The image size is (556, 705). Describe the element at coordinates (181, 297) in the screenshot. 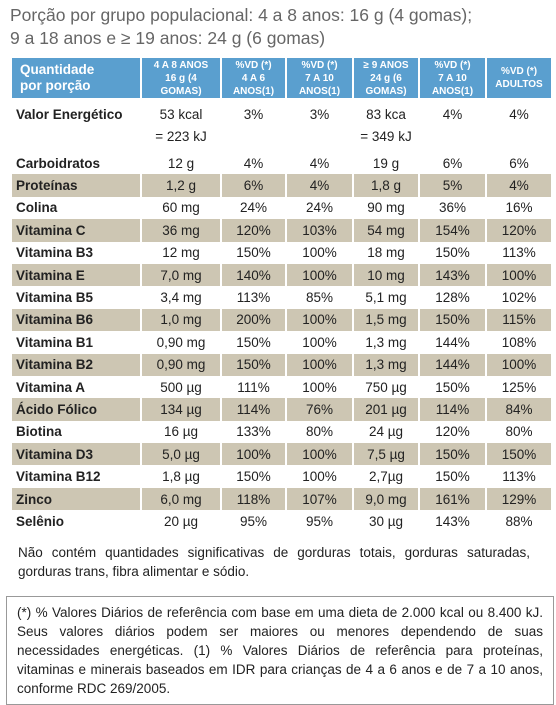

I see `table-cell: 3,4 mg` at that location.